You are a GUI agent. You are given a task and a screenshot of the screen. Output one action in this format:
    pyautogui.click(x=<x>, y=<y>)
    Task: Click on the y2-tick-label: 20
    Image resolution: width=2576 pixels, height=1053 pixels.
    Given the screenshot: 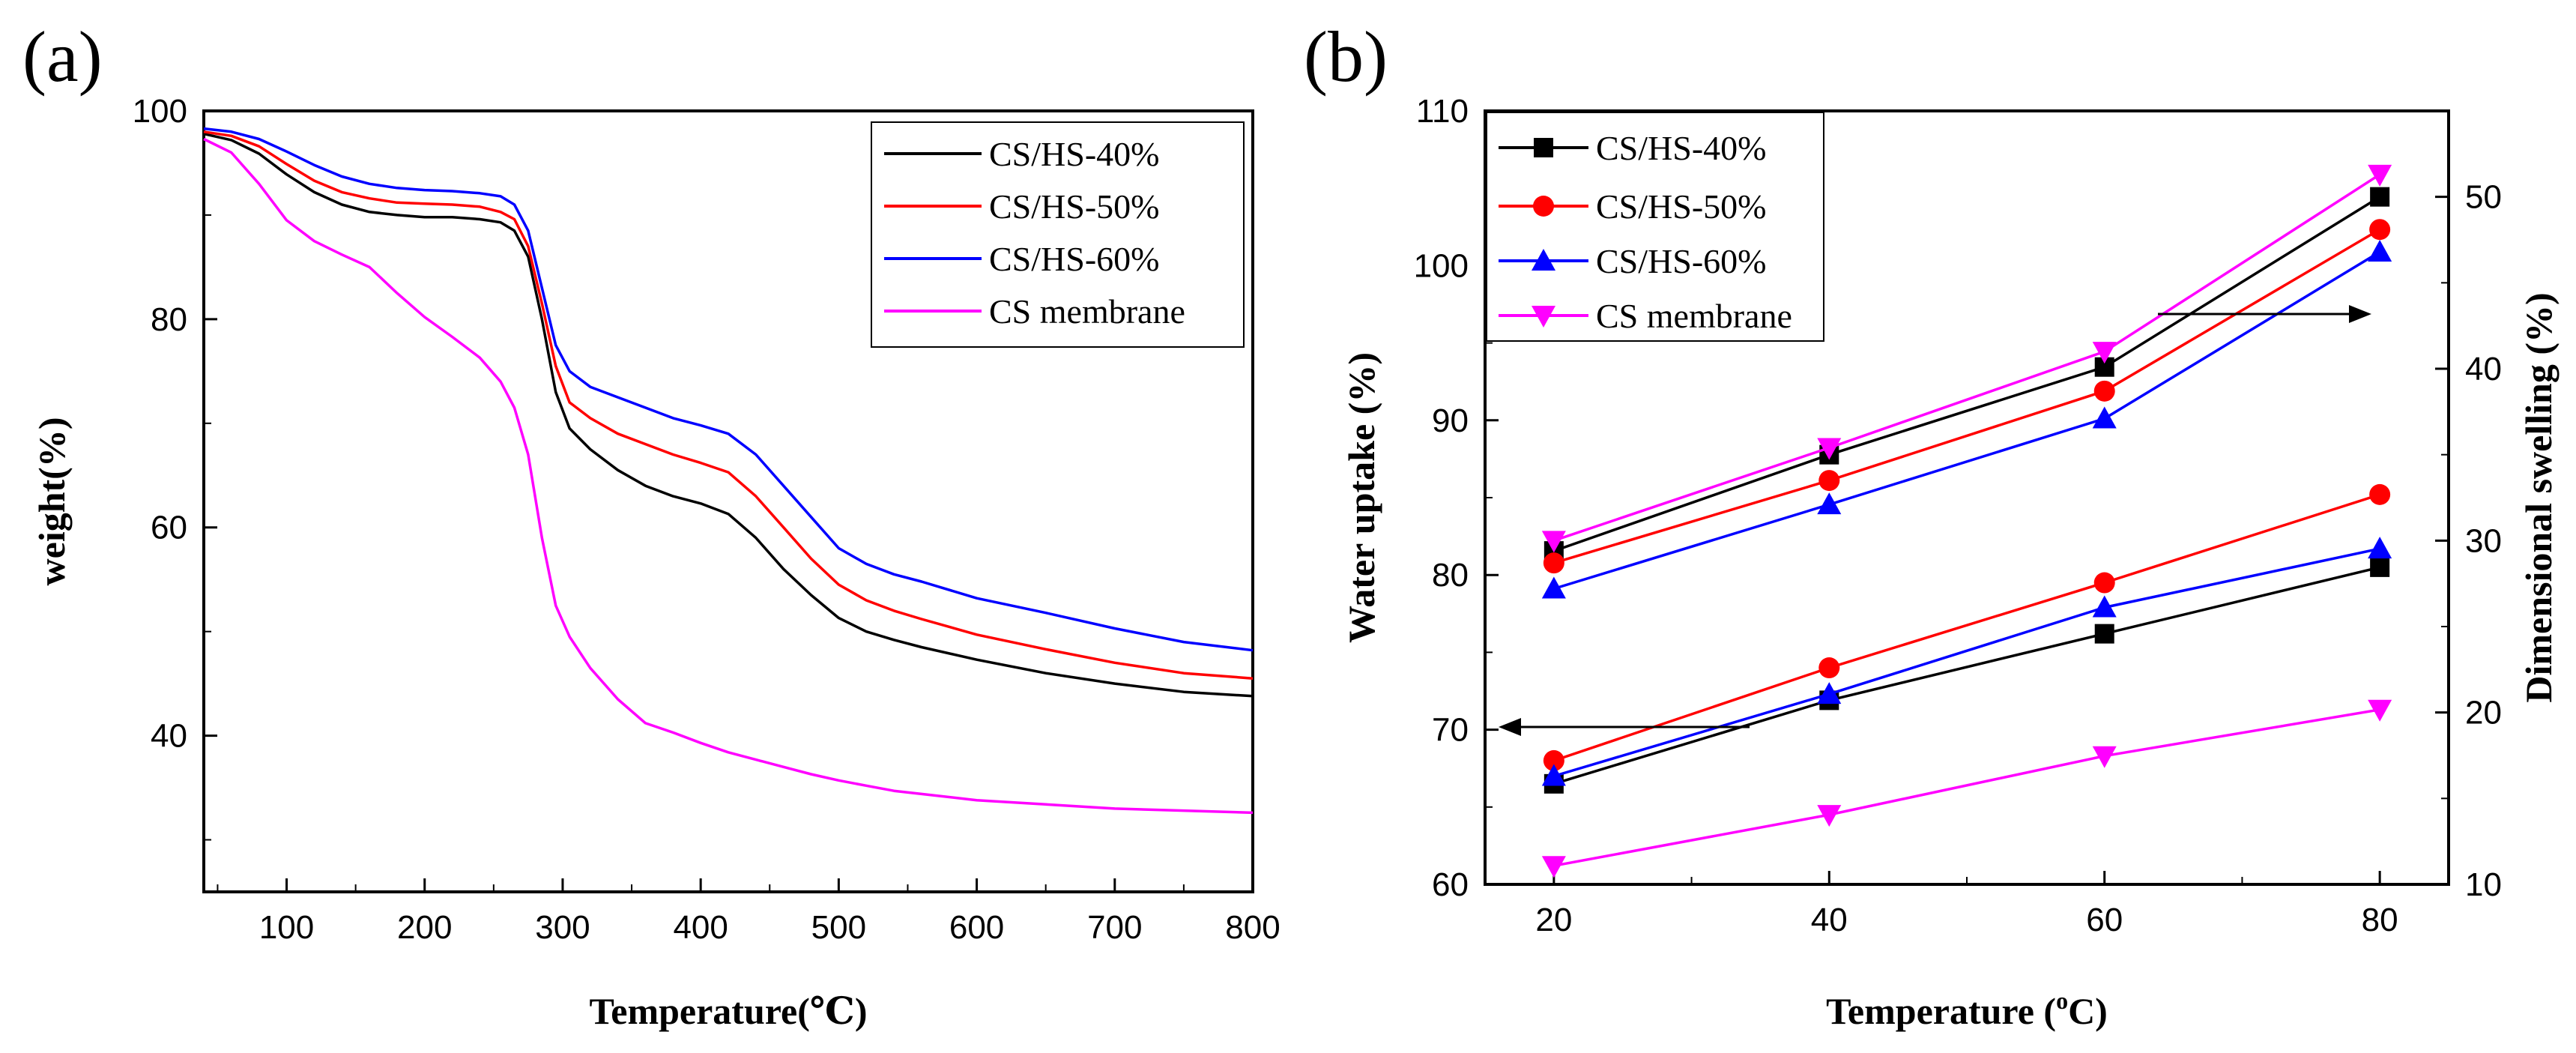 What is the action you would take?
    pyautogui.click(x=2483, y=713)
    